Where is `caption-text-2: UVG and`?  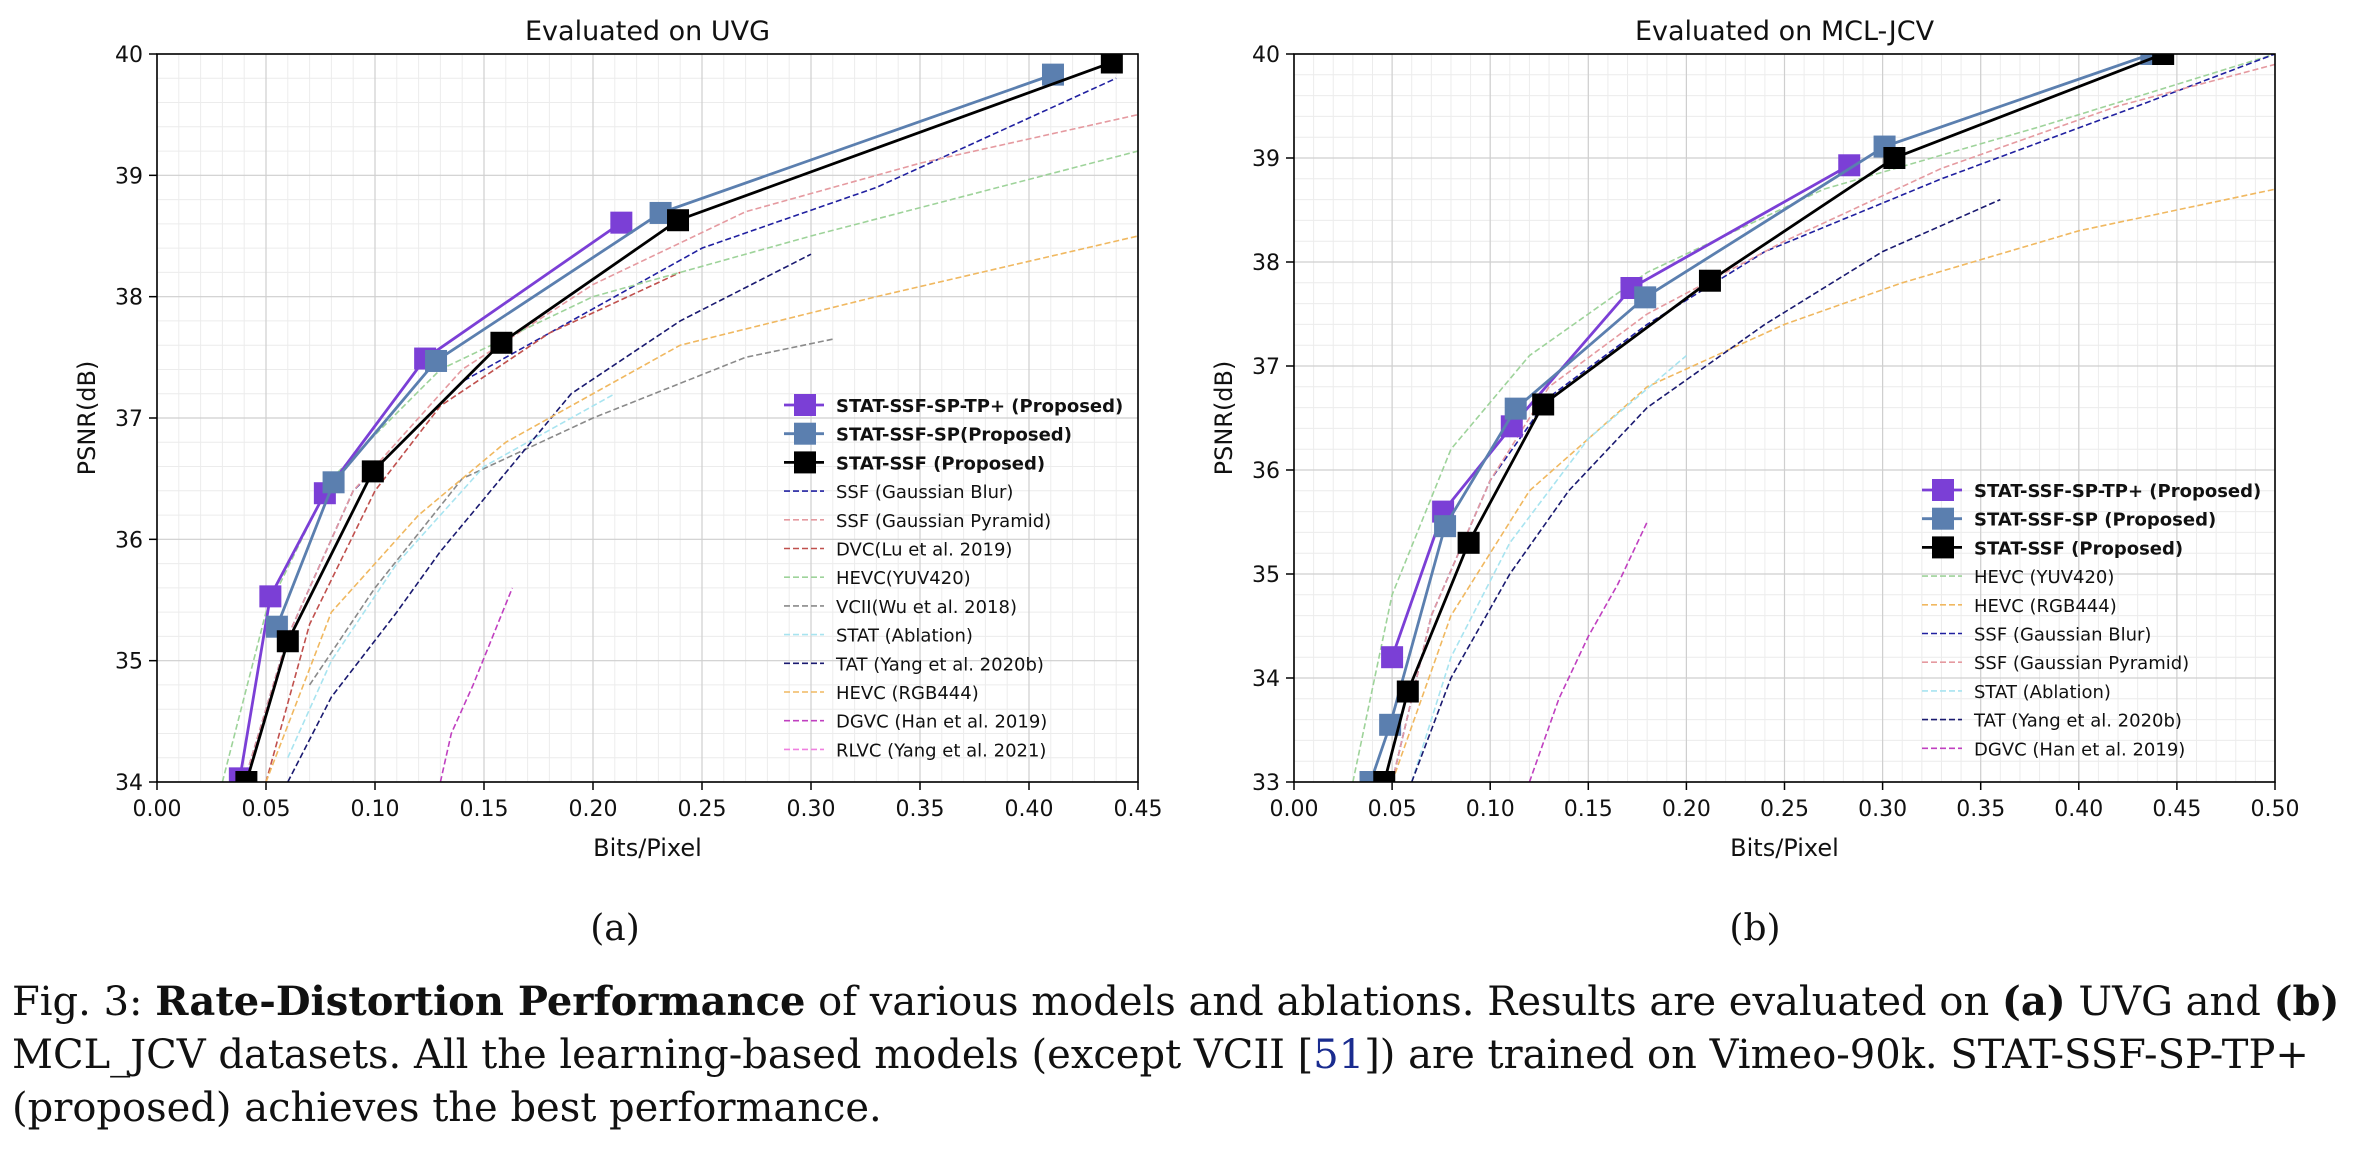
caption-text-2: UVG and is located at coordinates (2169, 1002).